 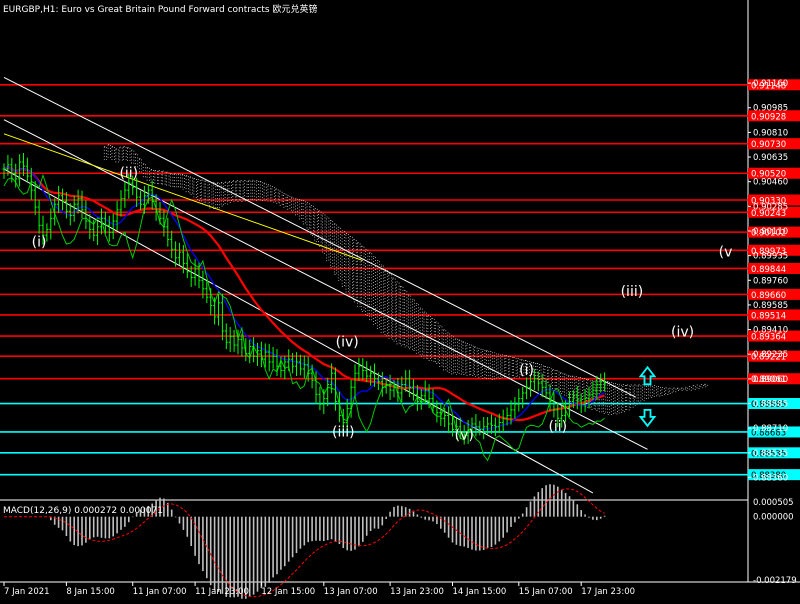 I want to click on price-tick-label: 0.89060, so click(x=770, y=380).